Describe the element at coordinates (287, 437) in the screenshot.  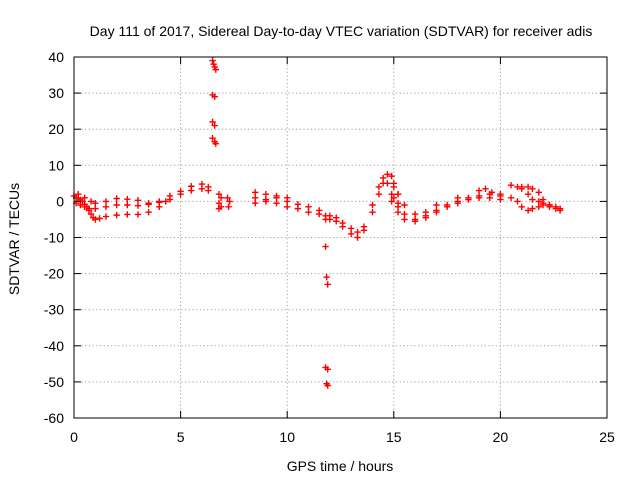
I see `x-tick-label: 10` at that location.